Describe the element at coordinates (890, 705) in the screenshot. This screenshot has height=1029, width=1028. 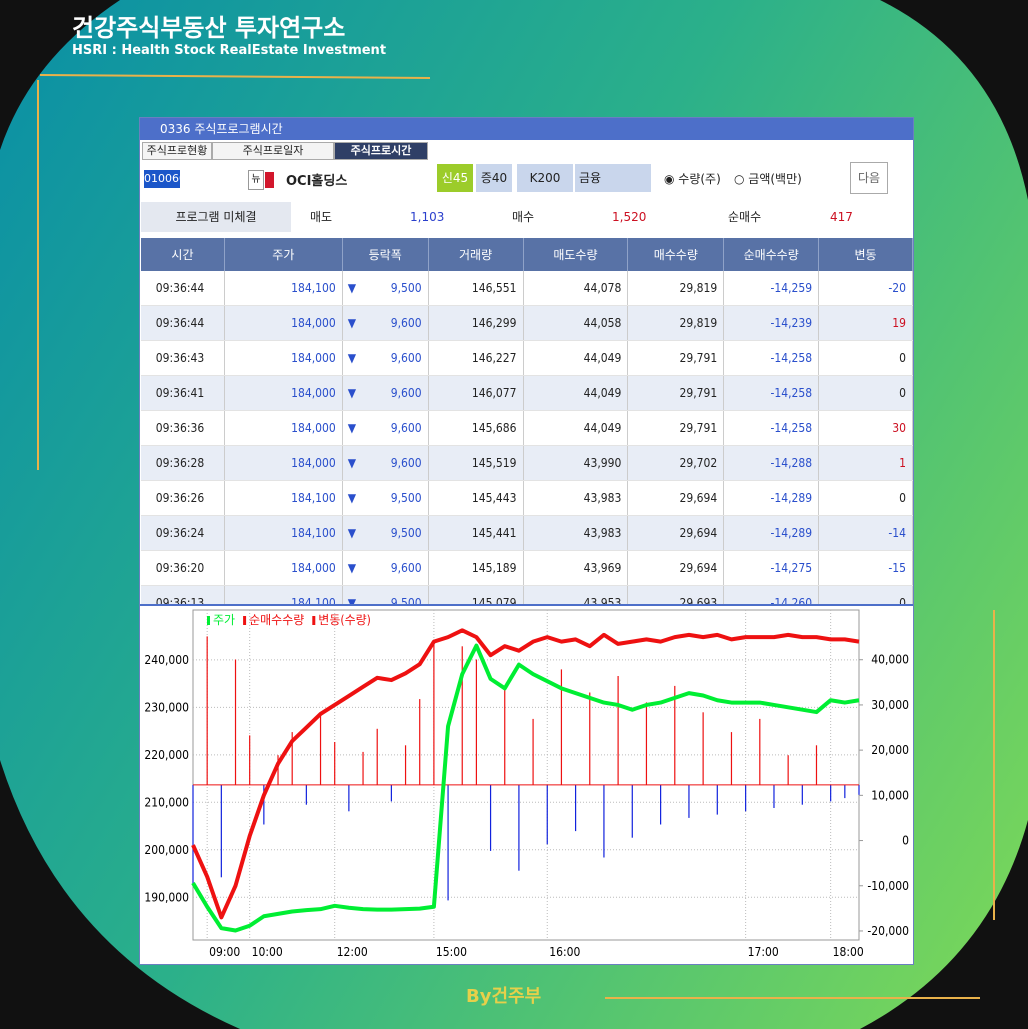
I see `y2-tick-label: 30,000` at that location.